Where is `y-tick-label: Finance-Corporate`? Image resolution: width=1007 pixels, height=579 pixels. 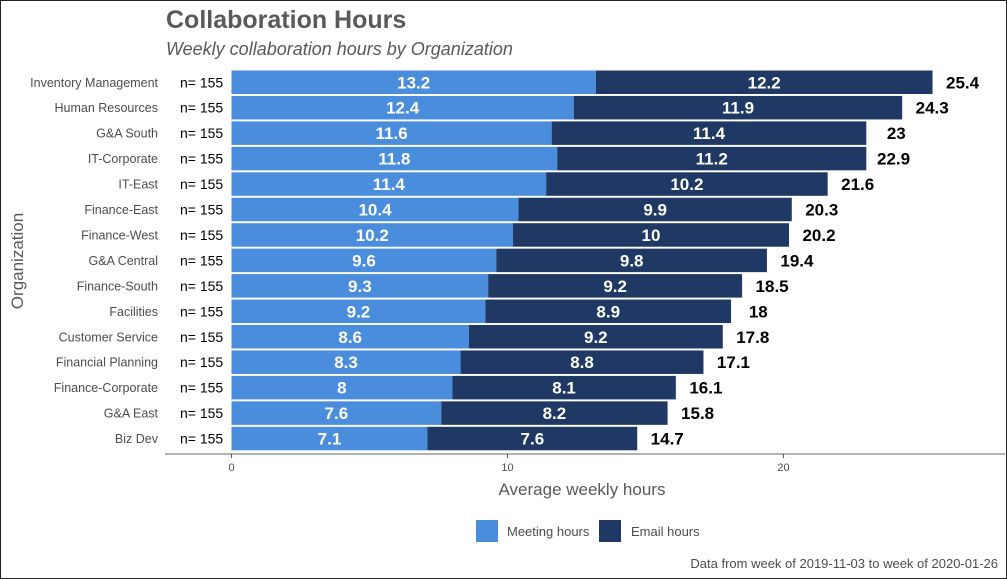
y-tick-label: Finance-Corporate is located at coordinates (106, 388).